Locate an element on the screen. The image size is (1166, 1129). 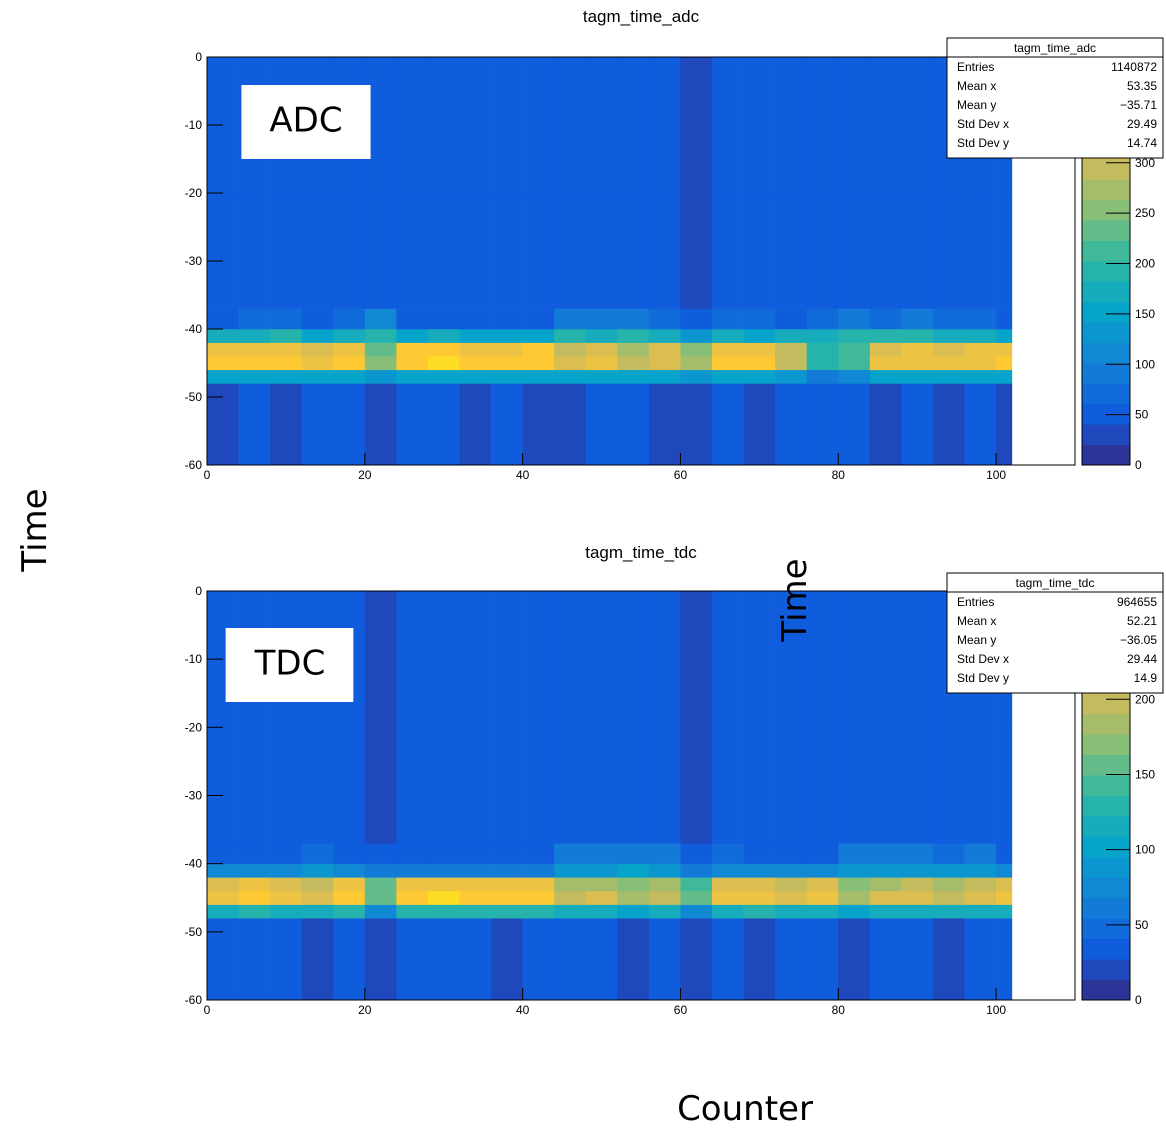
x-tick-label: 60 is located at coordinates (681, 475).